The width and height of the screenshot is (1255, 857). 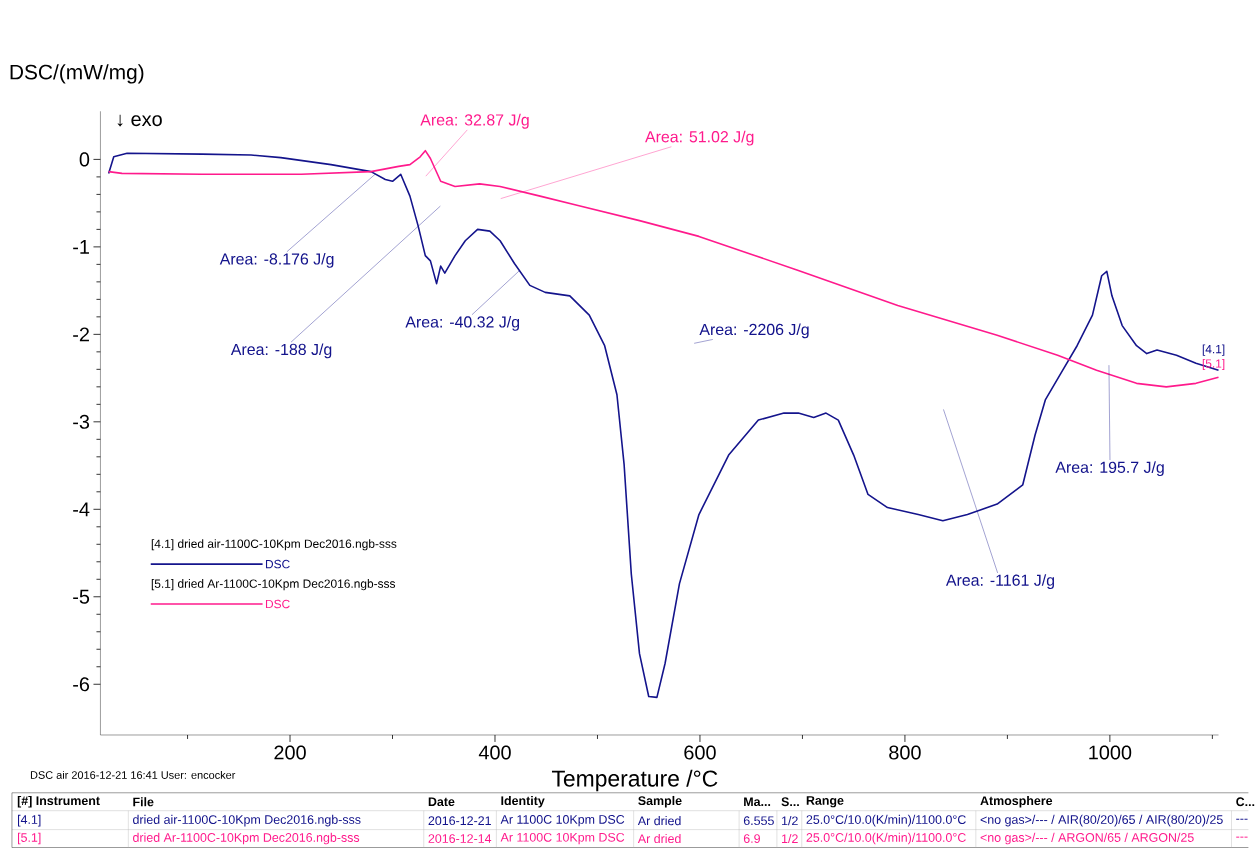 What do you see at coordinates (699, 138) in the screenshot?
I see `annotation: Area: 51.02 J/g` at bounding box center [699, 138].